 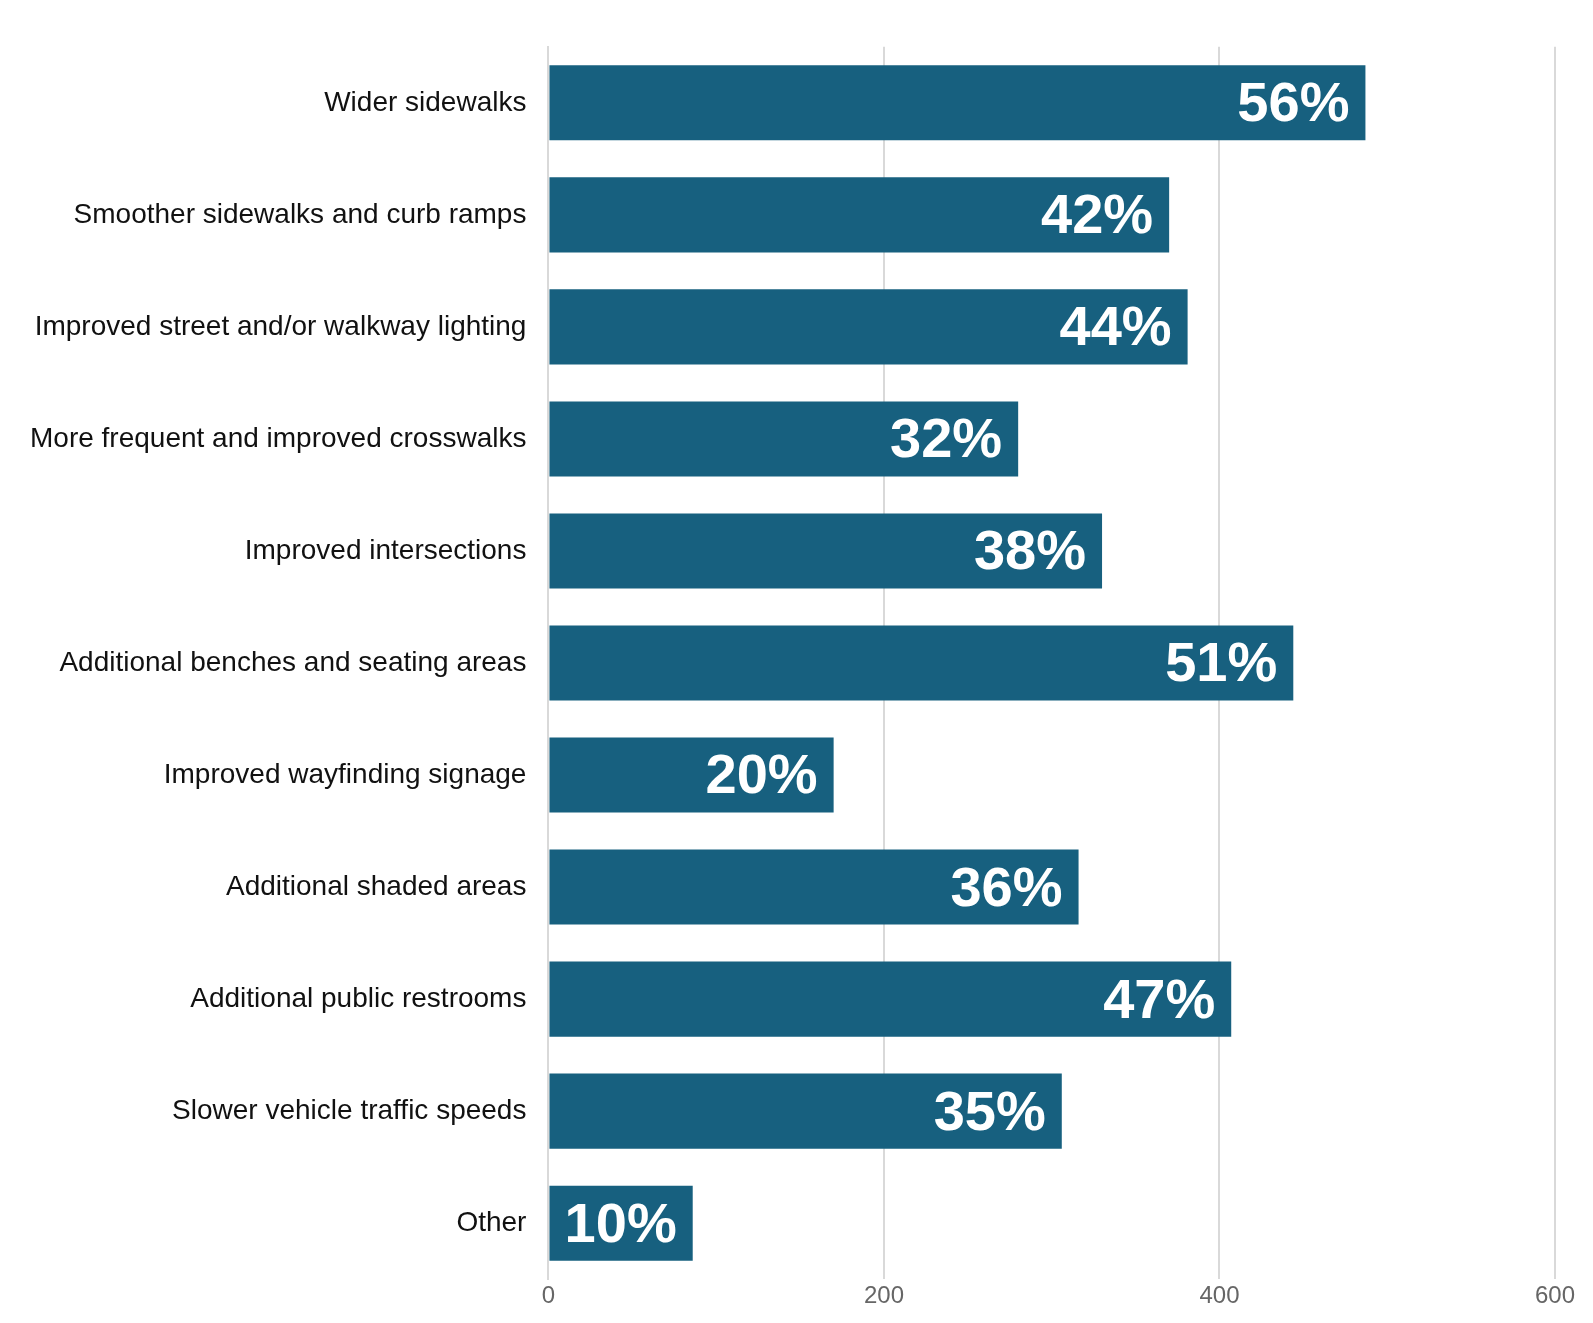 What do you see at coordinates (1097, 214) in the screenshot?
I see `annotation: 42%` at bounding box center [1097, 214].